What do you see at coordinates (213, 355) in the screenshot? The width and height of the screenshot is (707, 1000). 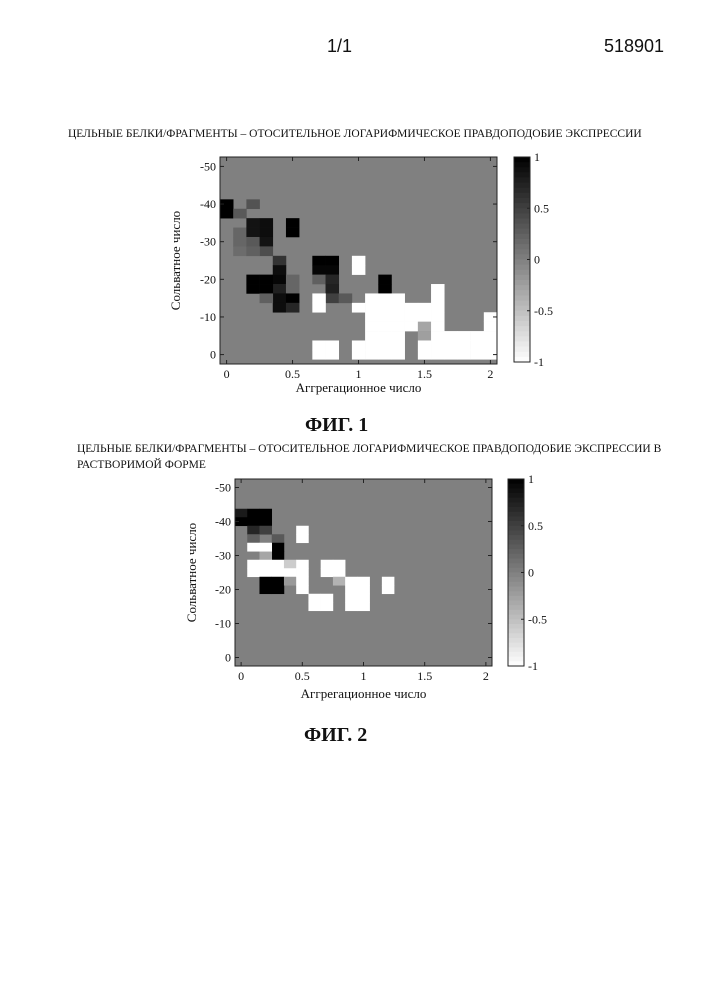 I see `y-tick-label: 0` at bounding box center [213, 355].